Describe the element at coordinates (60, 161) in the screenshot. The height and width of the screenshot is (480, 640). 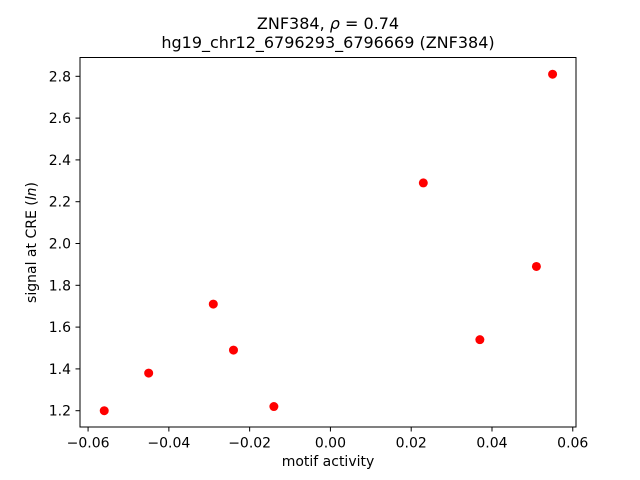
I see `y-tick-label: 2.4` at that location.